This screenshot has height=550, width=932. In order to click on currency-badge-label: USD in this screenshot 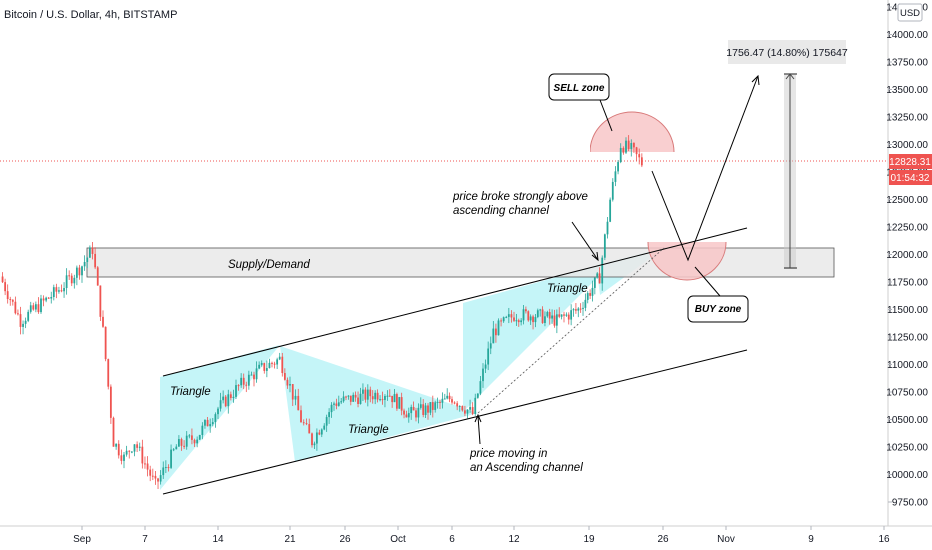, I will do `click(910, 13)`.